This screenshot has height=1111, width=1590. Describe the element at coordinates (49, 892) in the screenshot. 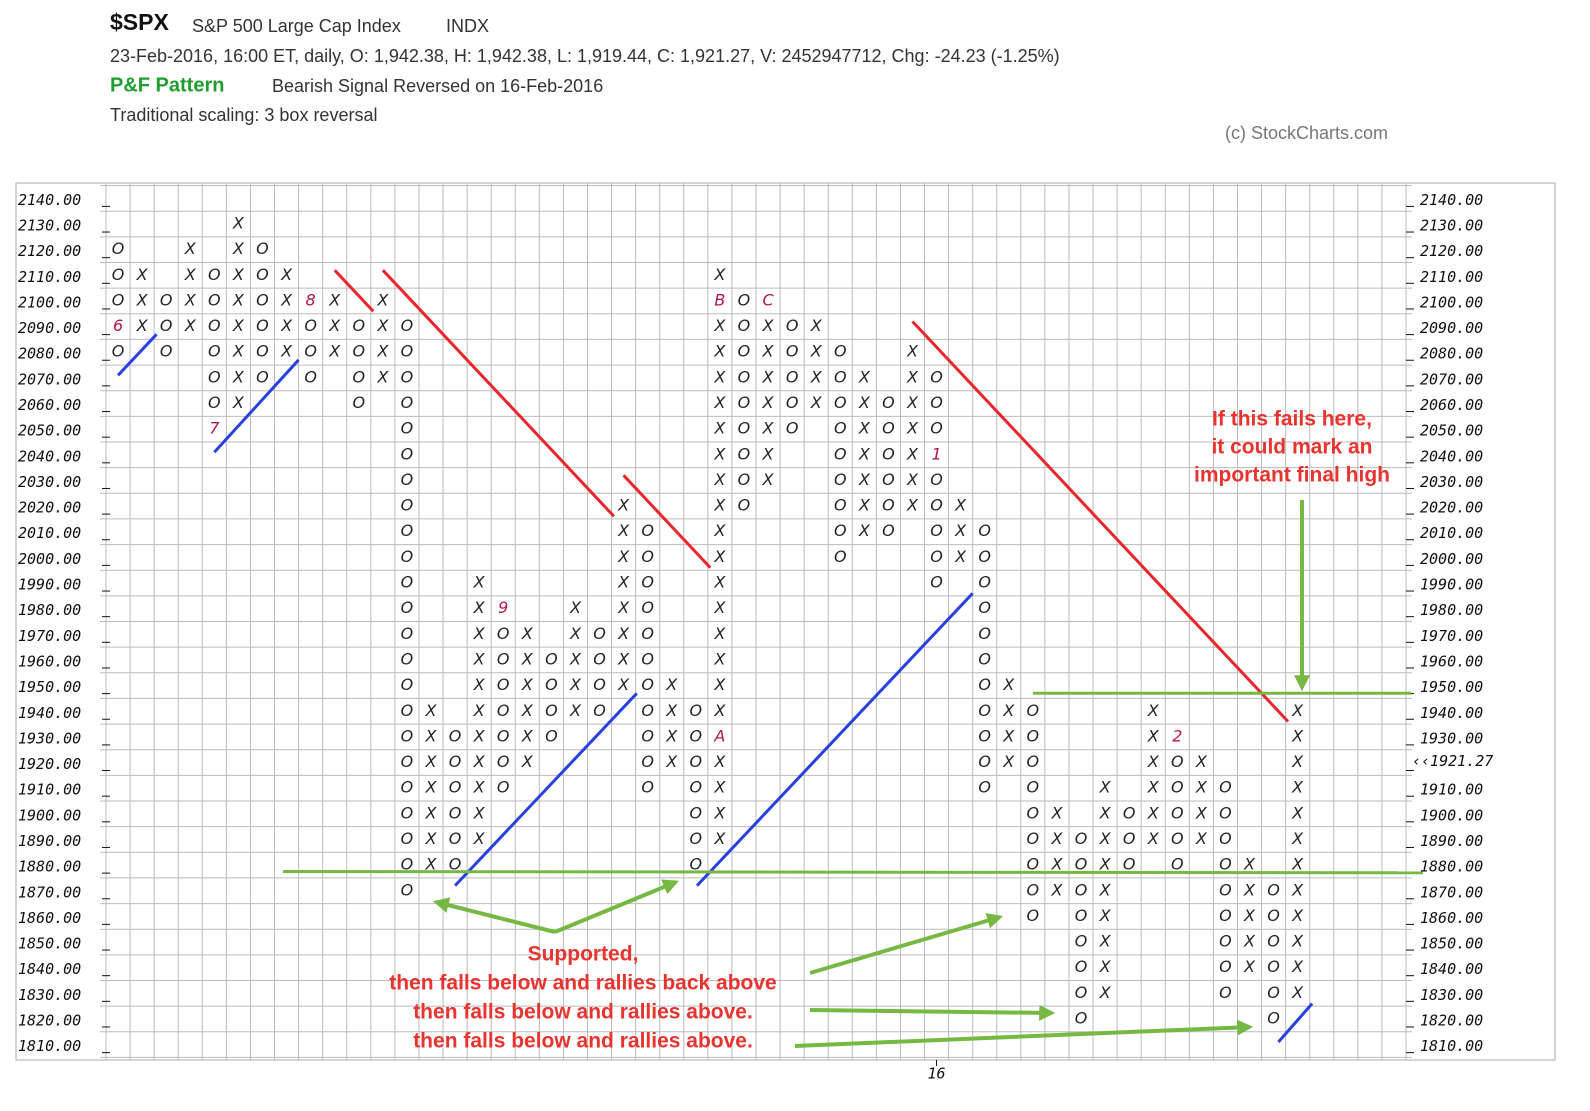

I see `y-tick-label: 1870.00` at that location.